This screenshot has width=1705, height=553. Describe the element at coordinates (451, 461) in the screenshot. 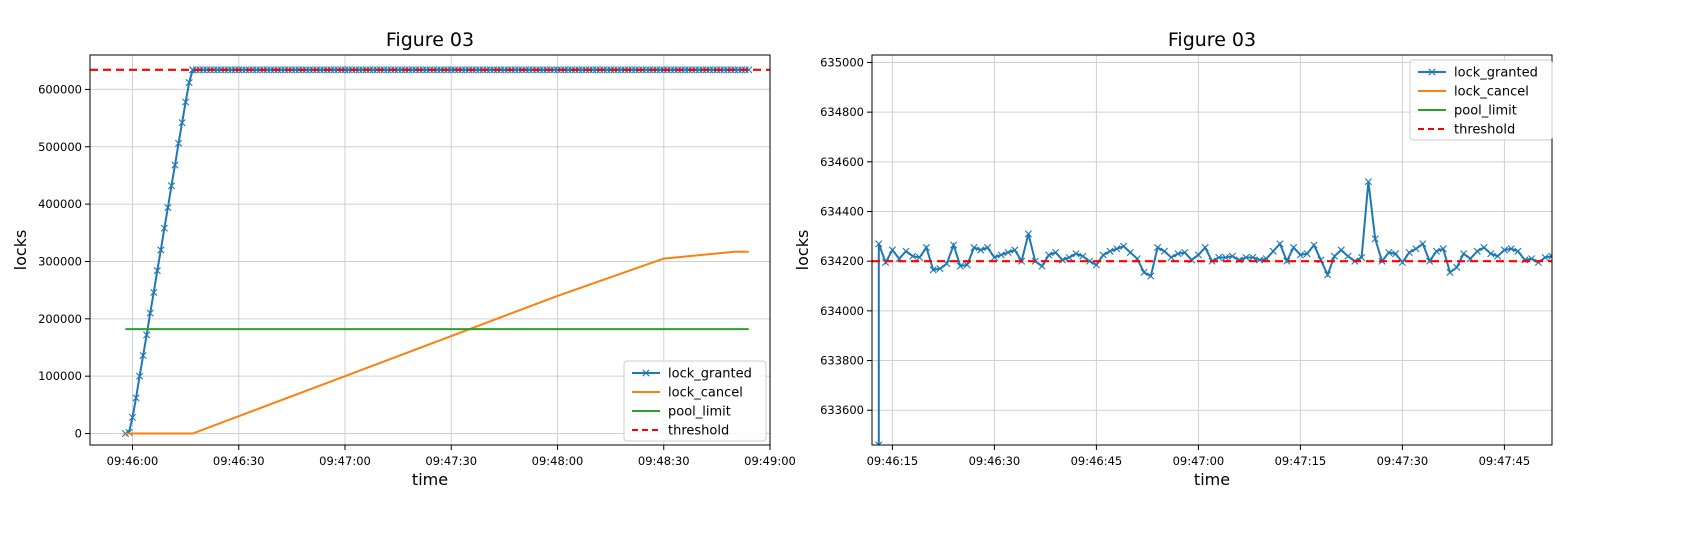

I see `x-tick-label: 09:47:30` at that location.